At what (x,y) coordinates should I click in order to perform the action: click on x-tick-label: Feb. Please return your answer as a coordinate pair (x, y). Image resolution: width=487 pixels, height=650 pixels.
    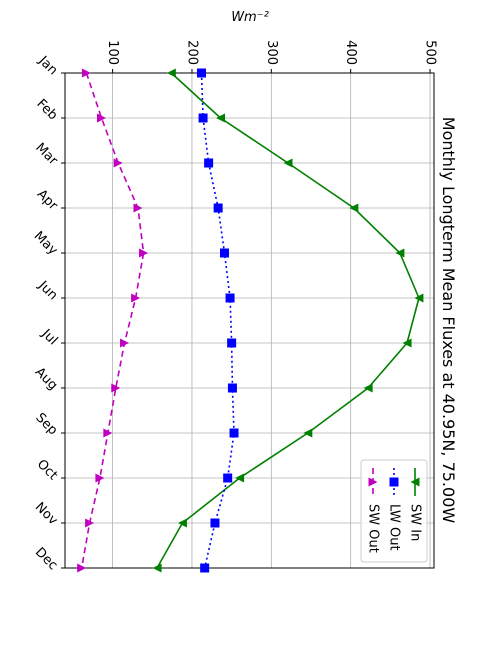
    Looking at the image, I should click on (46, 109).